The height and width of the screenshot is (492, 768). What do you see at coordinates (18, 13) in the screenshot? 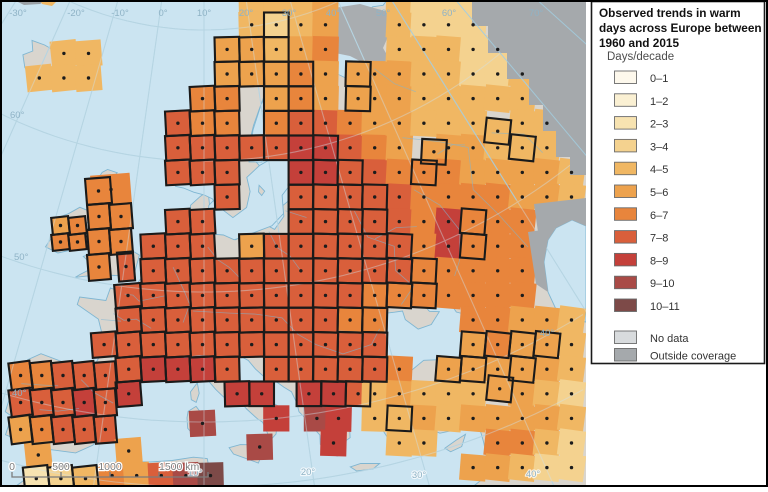
I see `svg-text: -30°` at bounding box center [18, 13].